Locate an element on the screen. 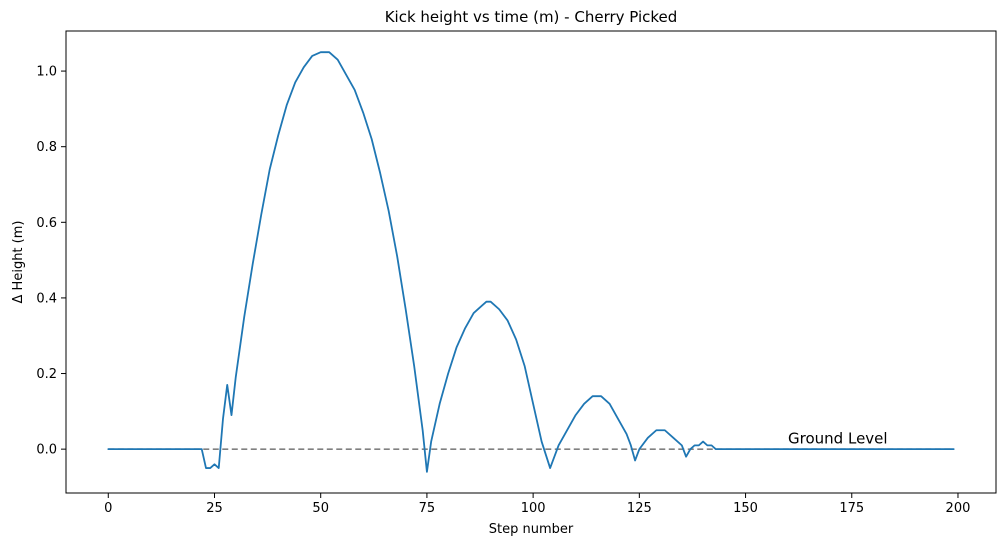 The image size is (1005, 545). y-tick-label: 0.6 is located at coordinates (46, 223).